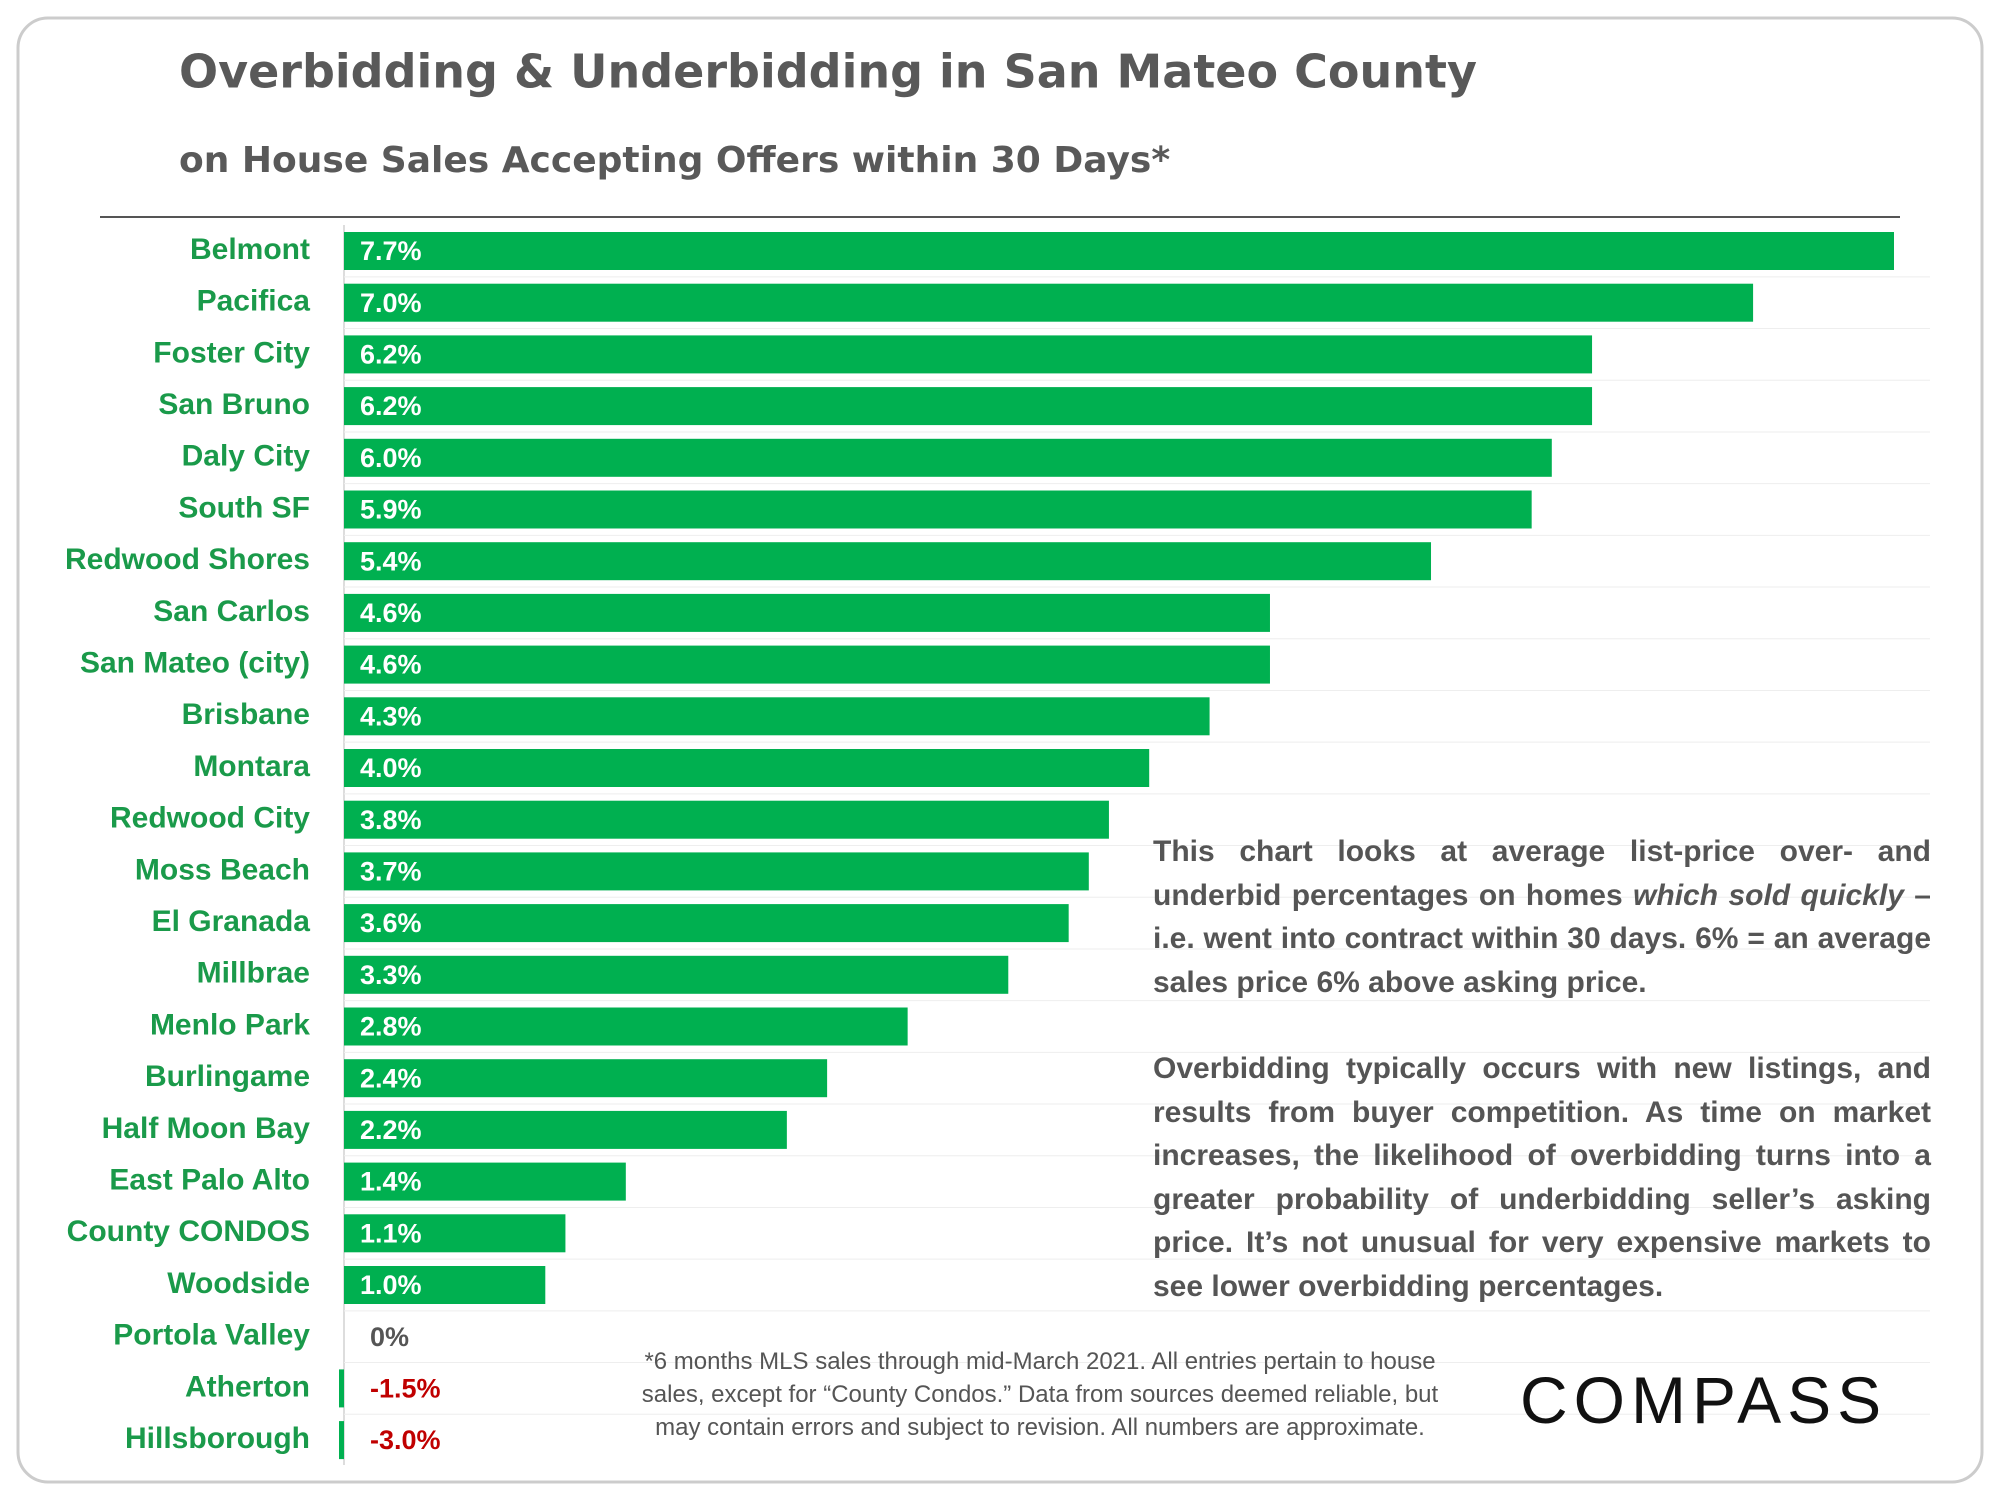 This screenshot has width=2000, height=1500. Describe the element at coordinates (222, 869) in the screenshot. I see `y-tick-label: Moss Beach` at that location.